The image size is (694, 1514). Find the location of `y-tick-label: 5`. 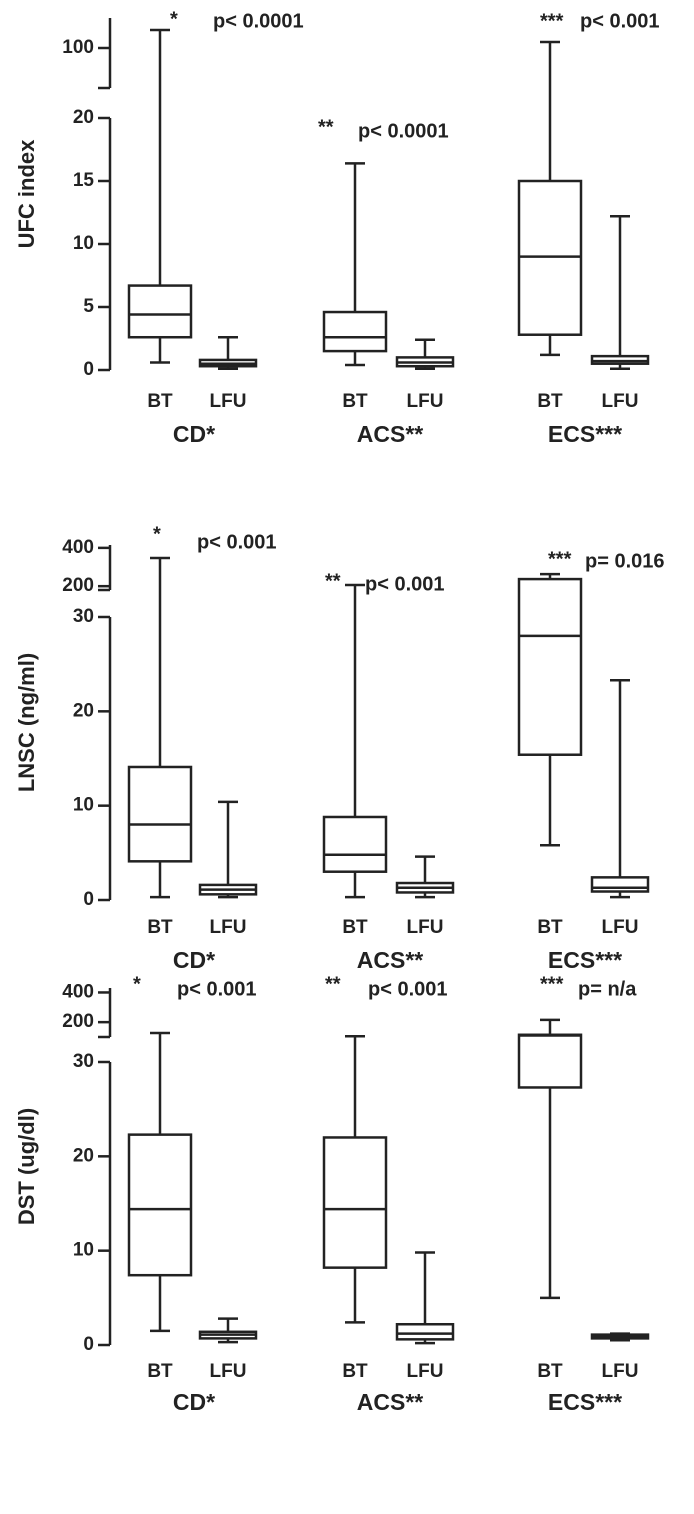

y-tick-label: 5 is located at coordinates (88, 306).